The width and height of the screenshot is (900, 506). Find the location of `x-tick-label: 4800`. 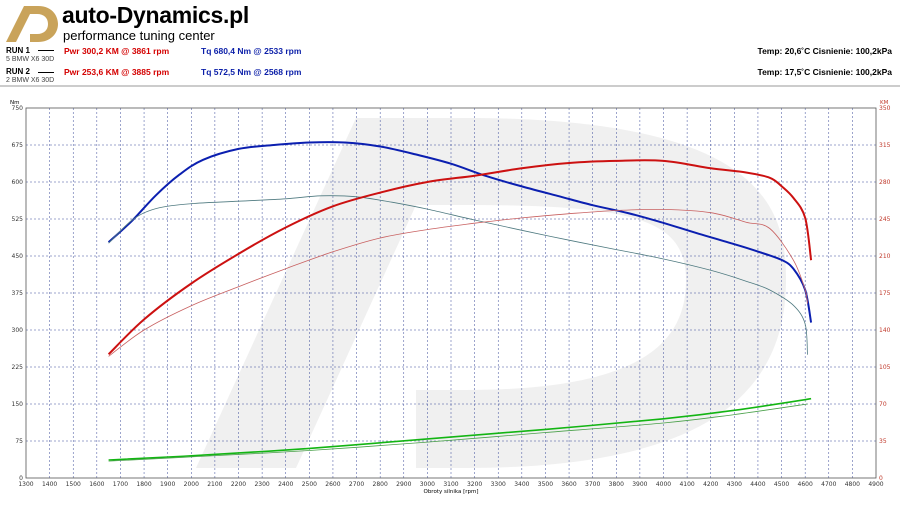

x-tick-label: 4800 is located at coordinates (852, 484).